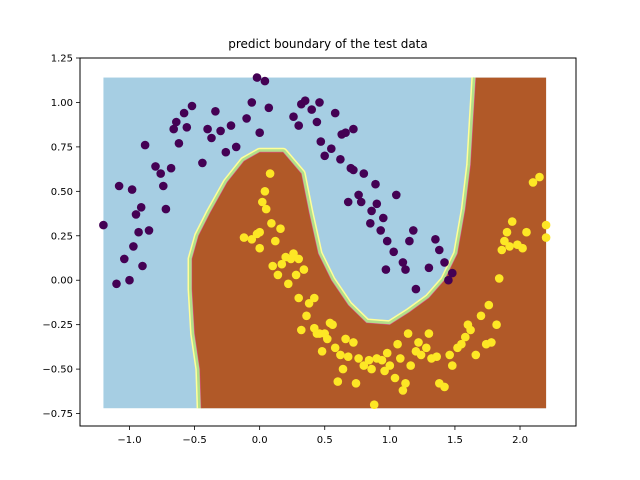 The height and width of the screenshot is (480, 640). I want to click on y-tick-label: −0.25, so click(57, 325).